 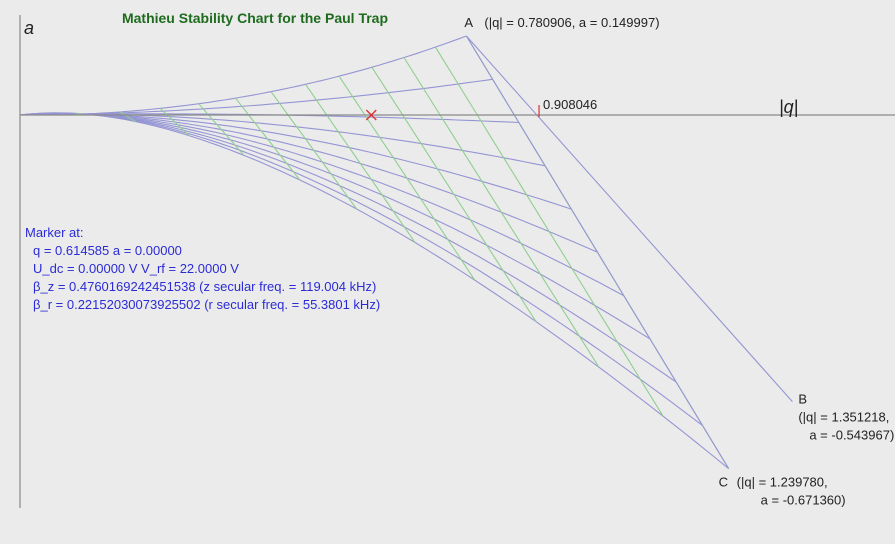 What do you see at coordinates (843, 417) in the screenshot?
I see `vertex-b-label-line1: (|q| = 1.351218,` at bounding box center [843, 417].